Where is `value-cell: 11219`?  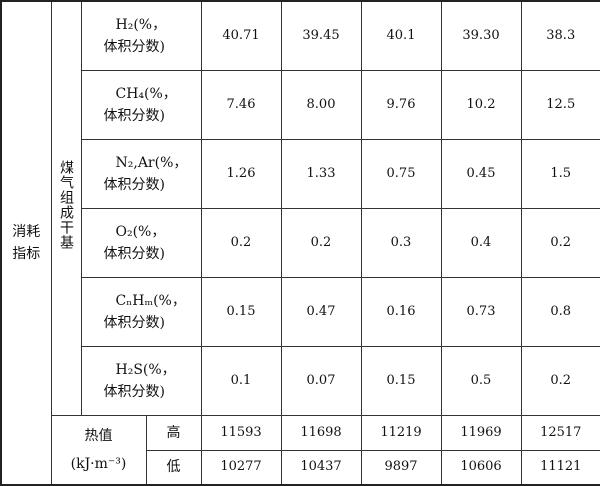
value-cell: 11219 is located at coordinates (401, 432).